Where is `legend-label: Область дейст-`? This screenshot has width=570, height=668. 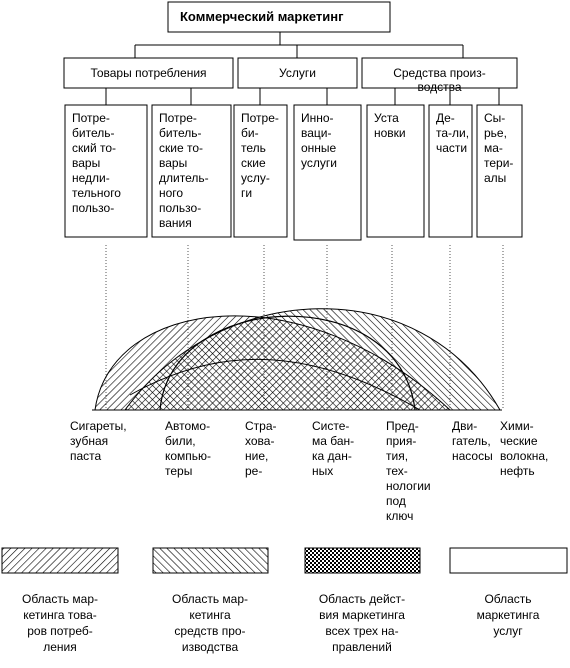
legend-label: Область дейст- is located at coordinates (362, 599).